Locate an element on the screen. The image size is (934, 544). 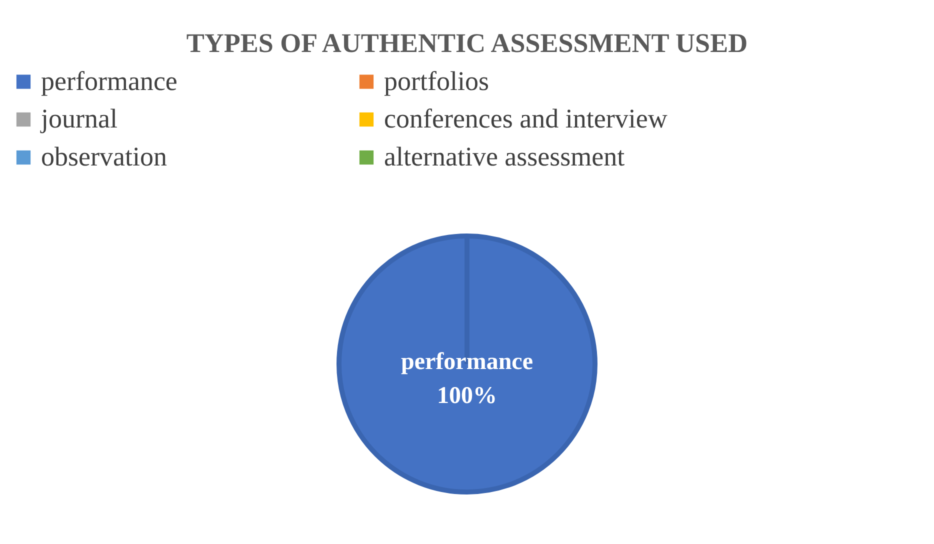
legend-label: alternative assessment is located at coordinates (505, 157).